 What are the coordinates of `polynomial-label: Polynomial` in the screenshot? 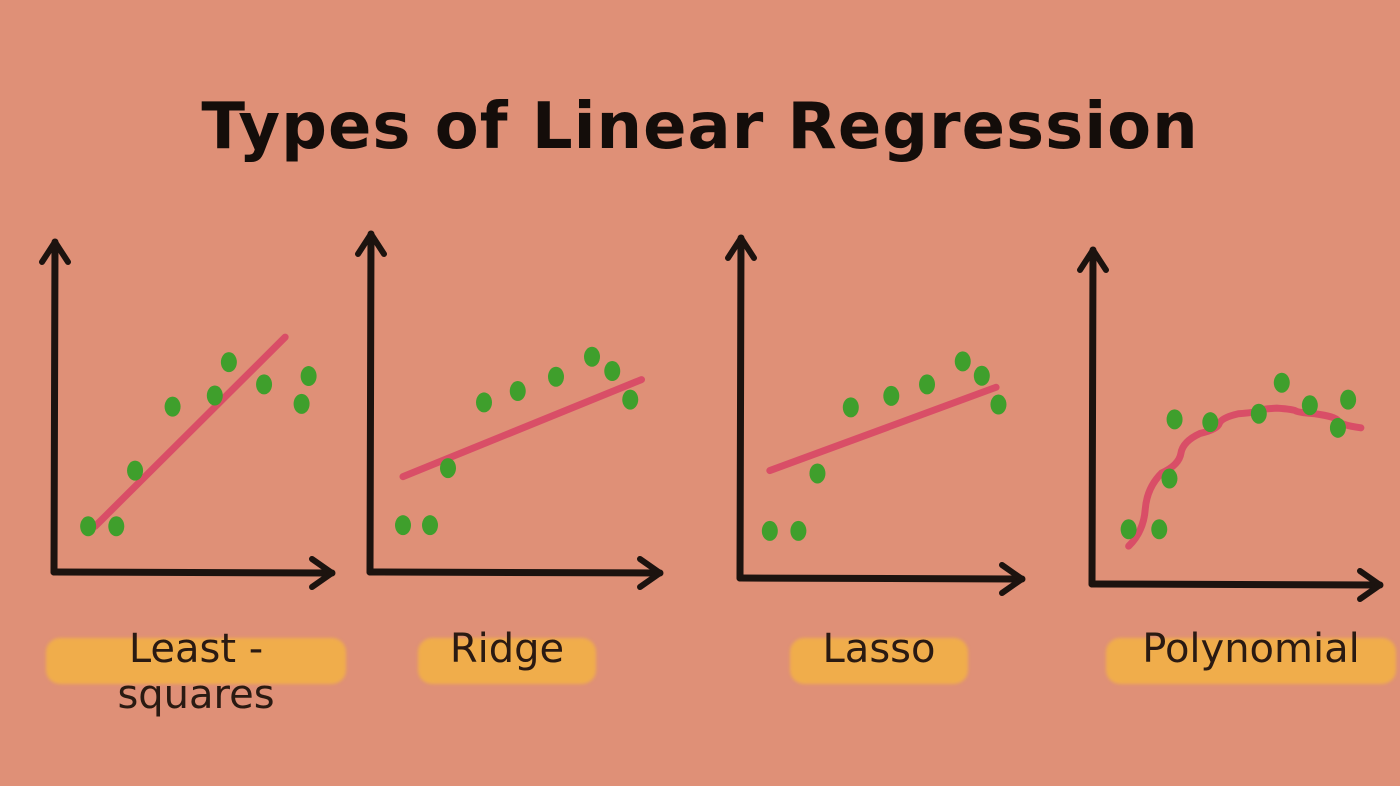 It's located at (1251, 649).